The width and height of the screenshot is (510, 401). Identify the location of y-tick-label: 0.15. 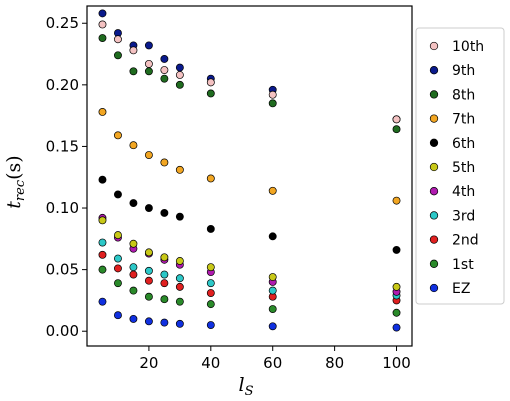
(62, 146).